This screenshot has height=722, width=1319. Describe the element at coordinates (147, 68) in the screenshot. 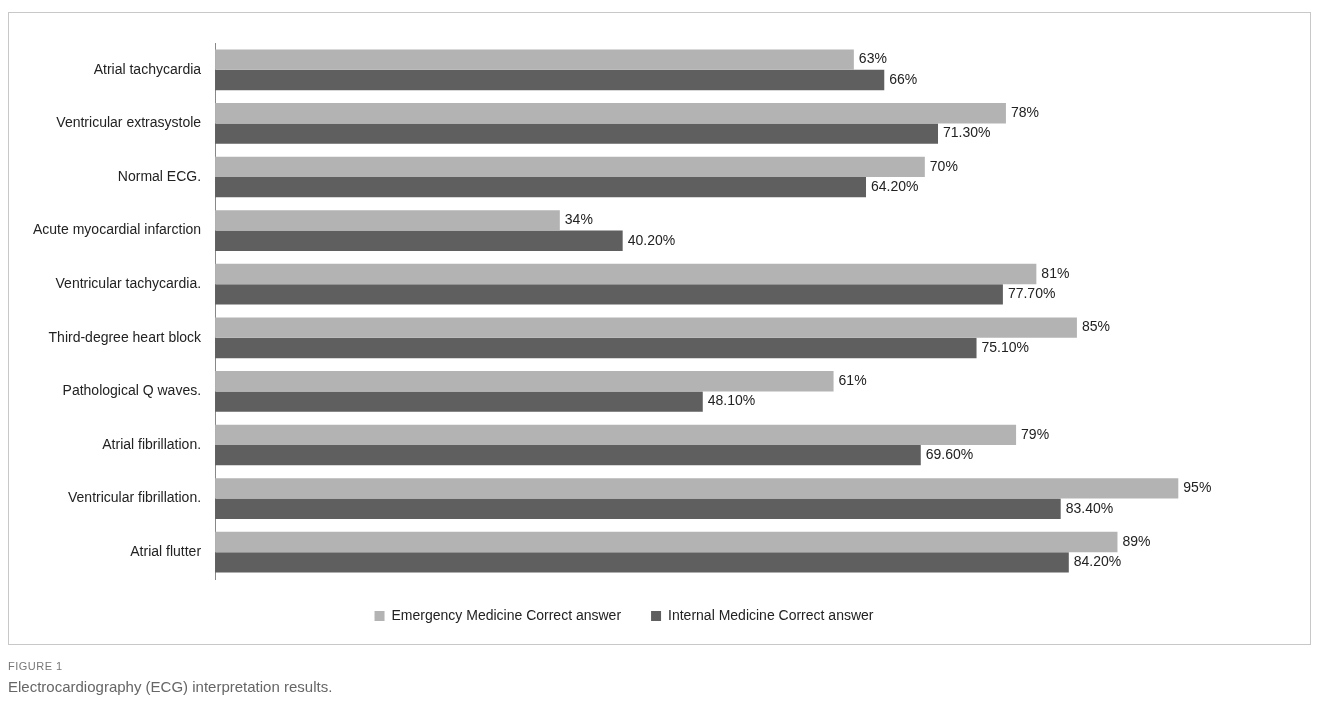

I see `y-tick-label: Atrial tachycardia` at that location.